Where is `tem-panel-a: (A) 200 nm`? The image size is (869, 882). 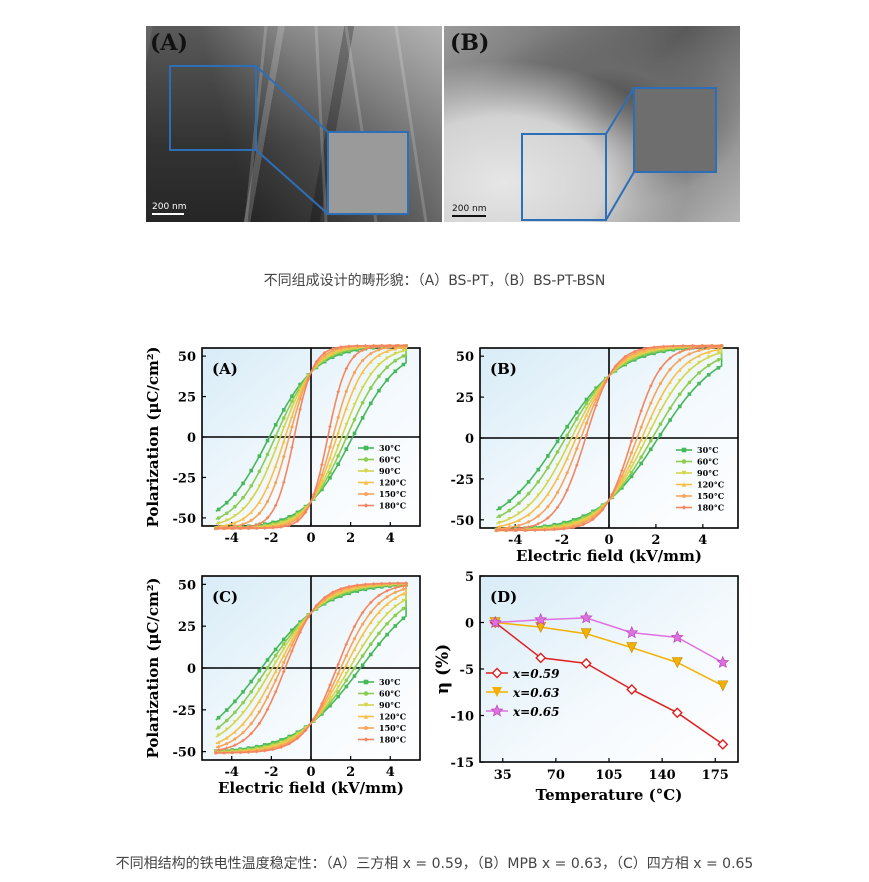 tem-panel-a: (A) 200 nm is located at coordinates (294, 124).